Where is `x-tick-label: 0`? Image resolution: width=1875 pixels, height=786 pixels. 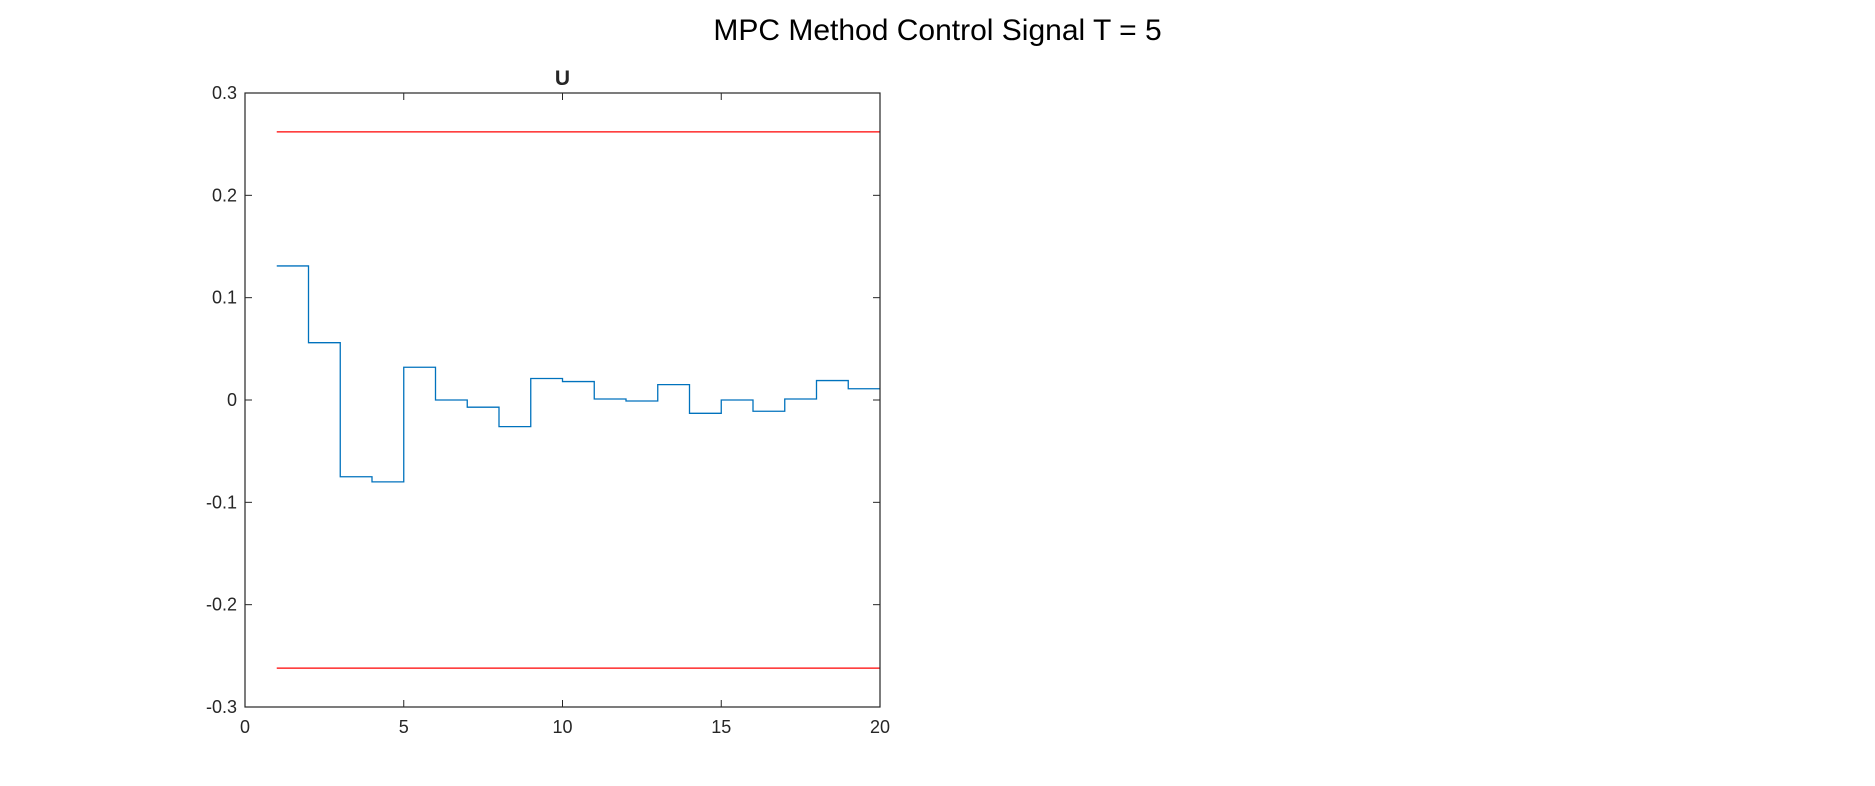 x-tick-label: 0 is located at coordinates (245, 727).